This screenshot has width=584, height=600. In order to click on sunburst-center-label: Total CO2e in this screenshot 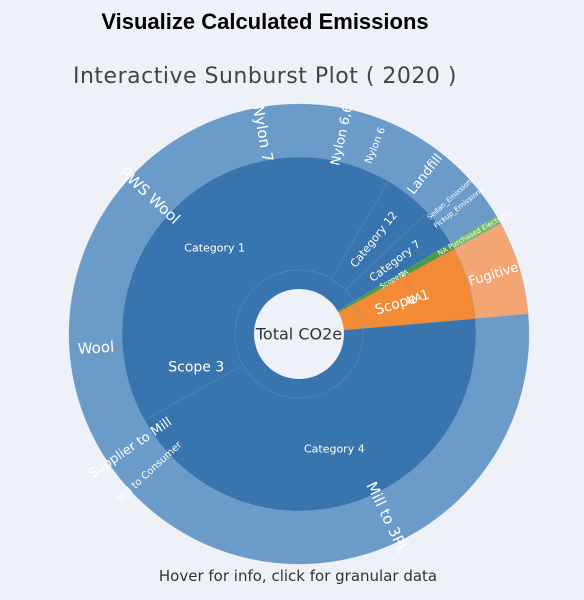, I will do `click(298, 334)`.